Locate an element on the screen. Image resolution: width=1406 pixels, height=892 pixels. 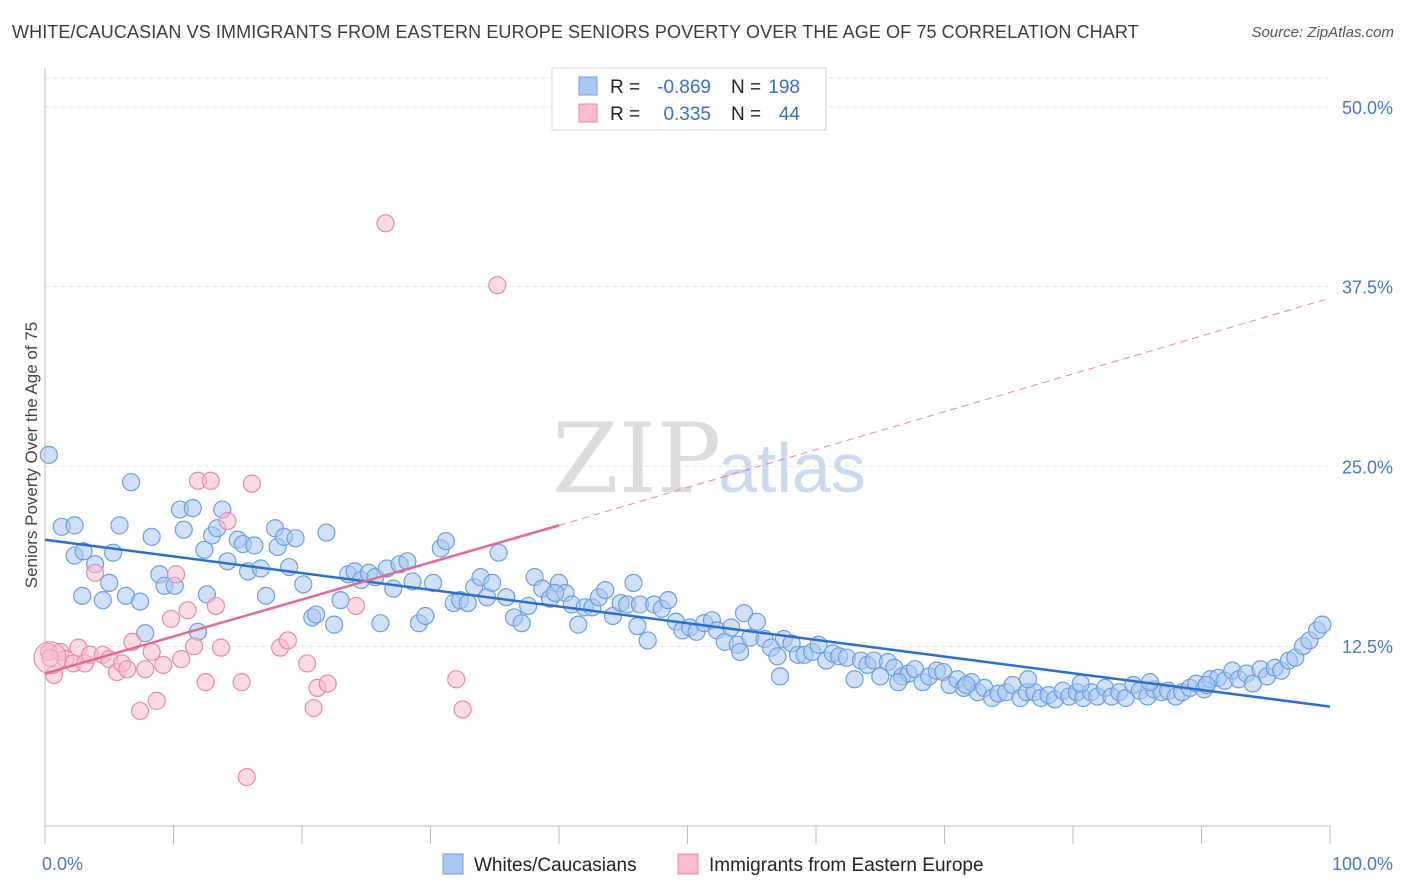
x-tick-label: 100.0% is located at coordinates (1362, 864).